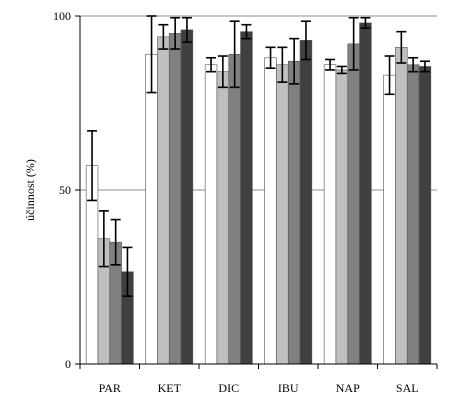 The height and width of the screenshot is (406, 452). What do you see at coordinates (110, 388) in the screenshot?
I see `x-category-label: PAR` at bounding box center [110, 388].